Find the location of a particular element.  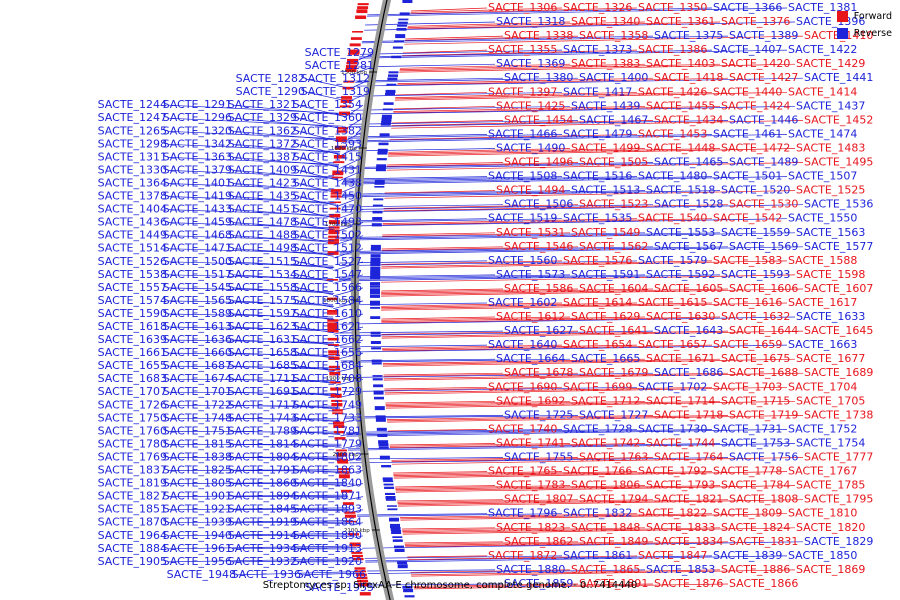

gene-label-forward: SACTE_1641 is located at coordinates (613, 330).